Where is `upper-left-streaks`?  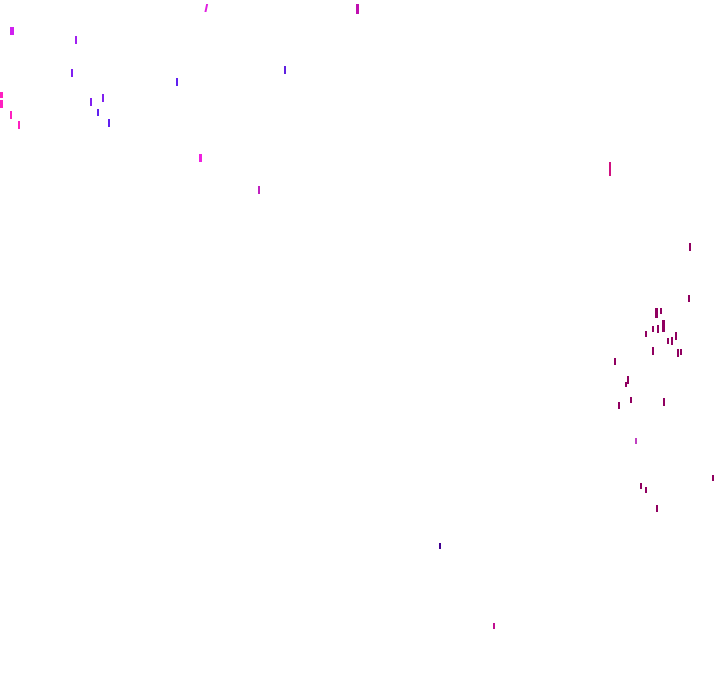 upper-left-streaks is located at coordinates (179, 99).